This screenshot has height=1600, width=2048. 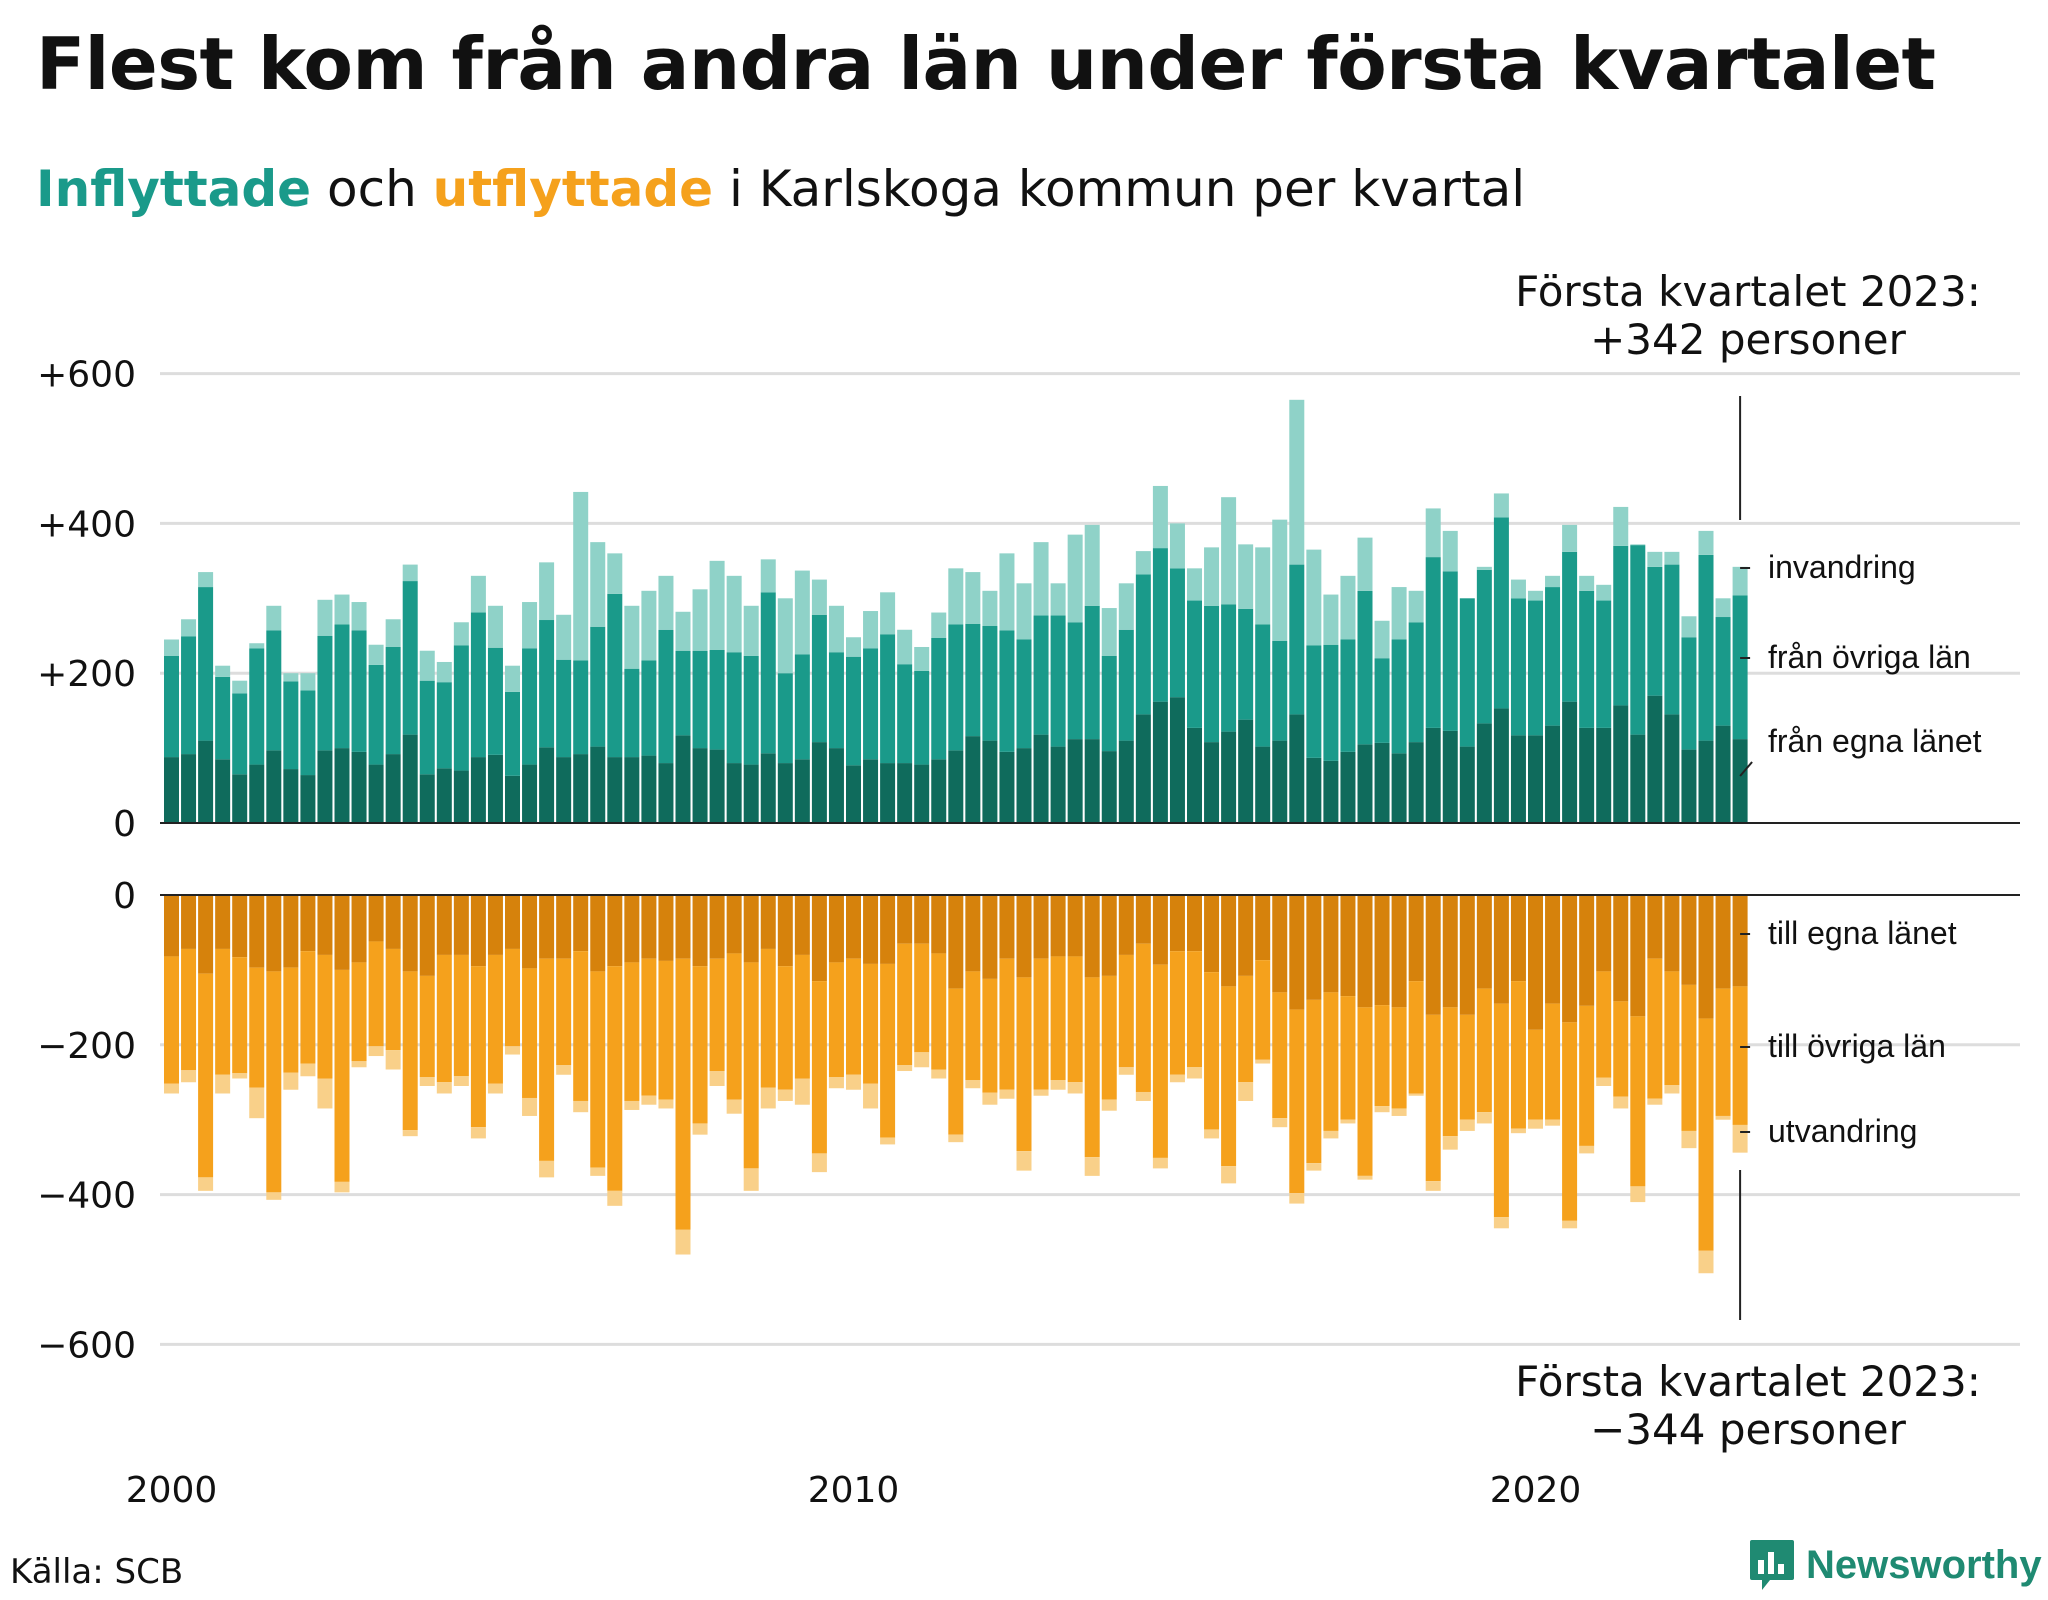 I want to click on annotation-upper-line2: +342 personer, so click(x=1748, y=339).